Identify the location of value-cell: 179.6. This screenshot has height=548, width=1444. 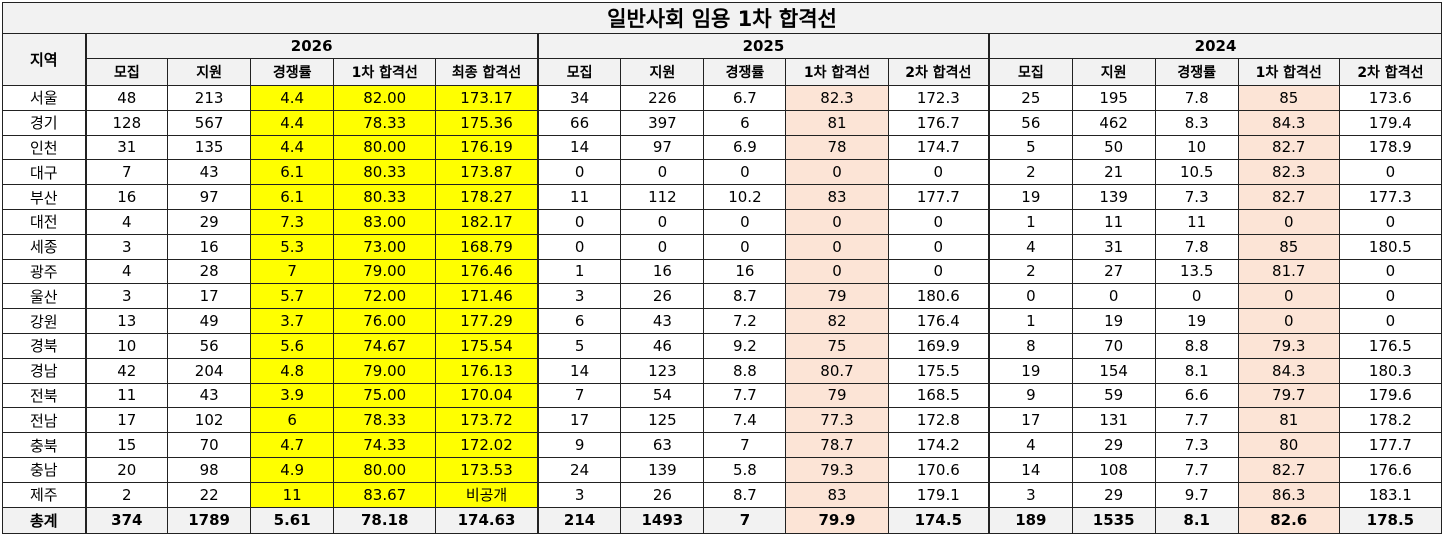
(1390, 395).